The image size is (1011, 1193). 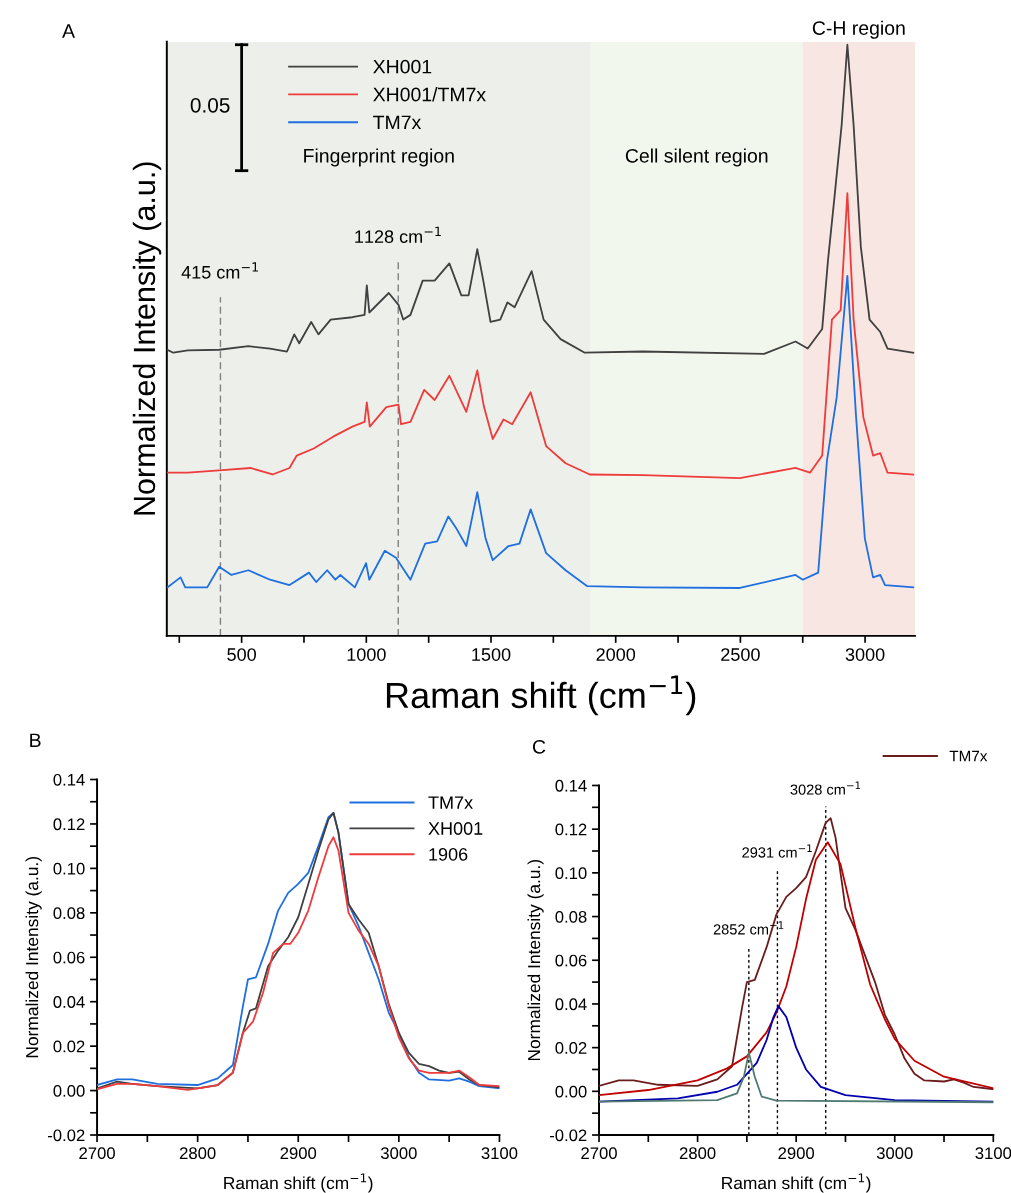 I want to click on band-label: Cell silent region, so click(x=696, y=157).